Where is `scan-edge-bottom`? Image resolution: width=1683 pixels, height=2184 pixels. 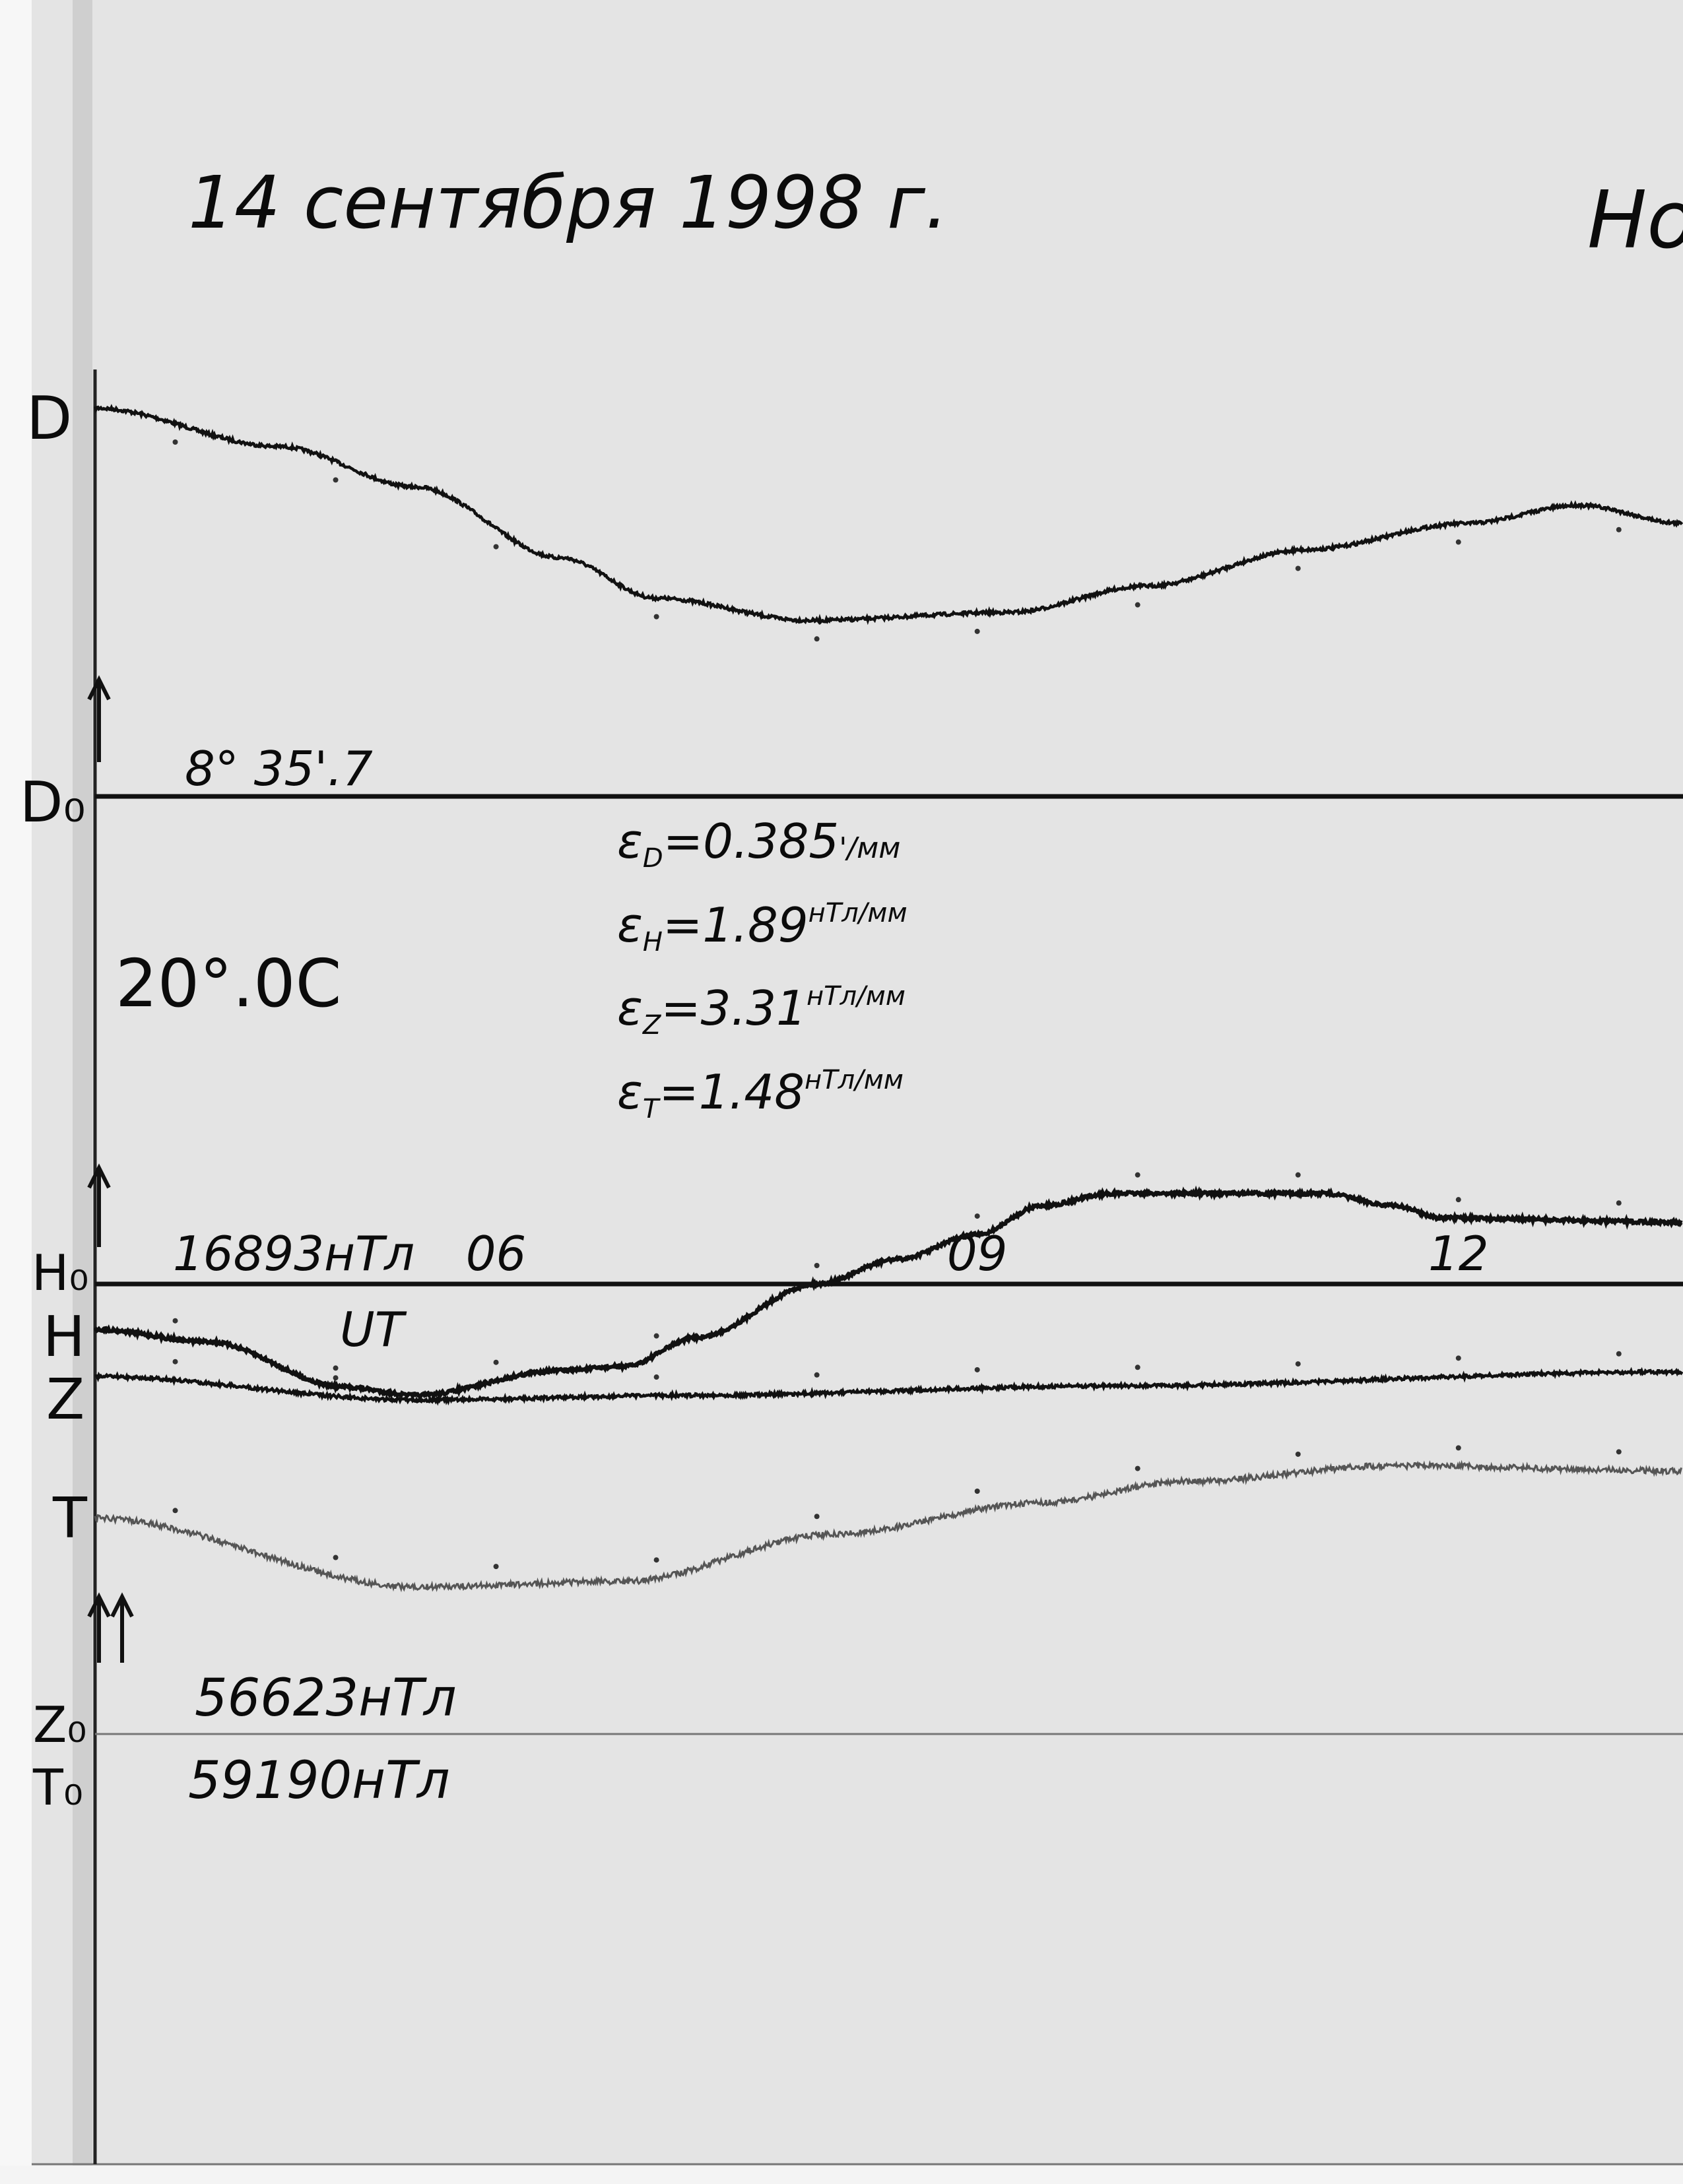 scan-edge-bottom is located at coordinates (841, 2175).